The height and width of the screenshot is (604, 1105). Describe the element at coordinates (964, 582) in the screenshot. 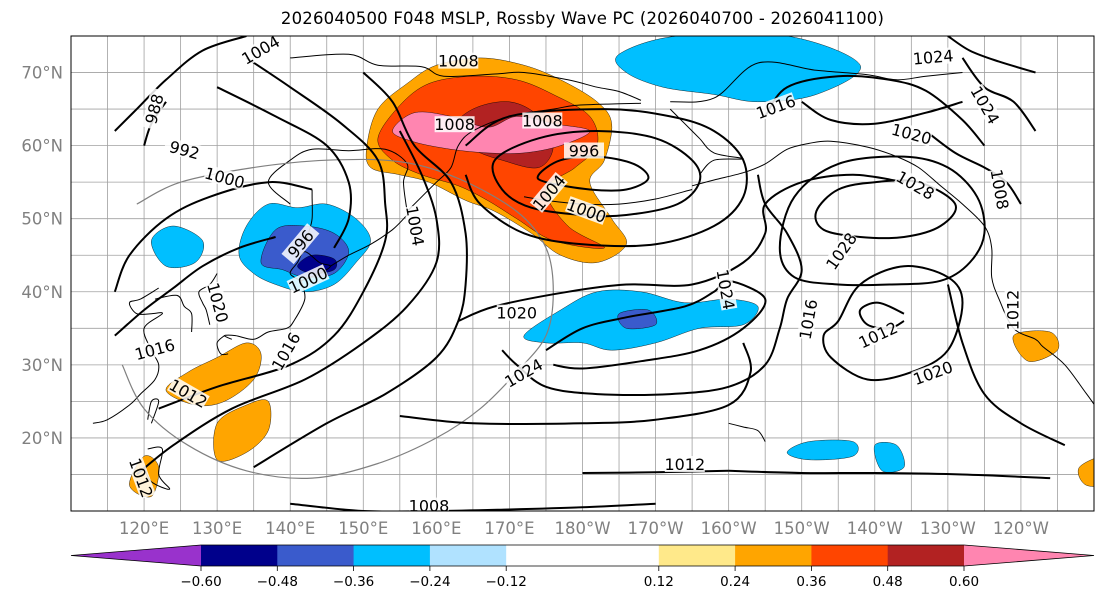

I see `colorbar-tick-label: 0.60` at that location.